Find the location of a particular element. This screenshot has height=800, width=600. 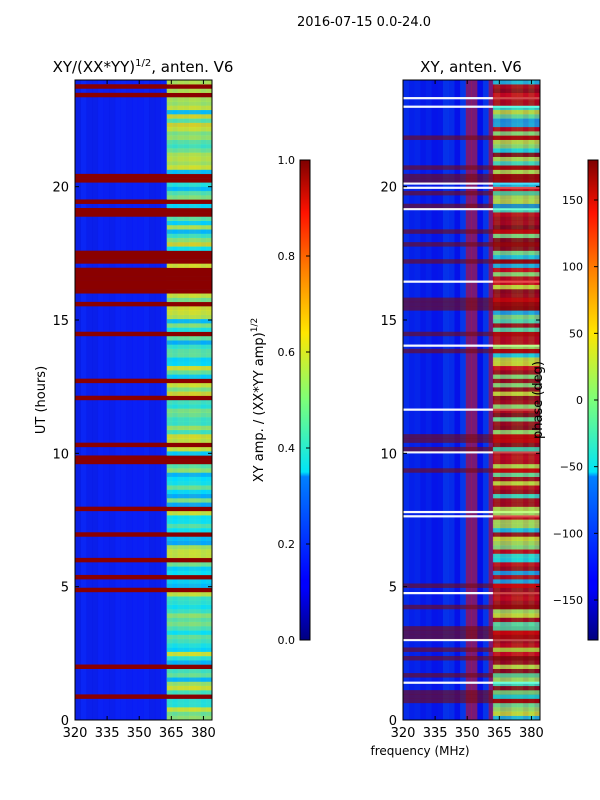

colorbar1-ticks: 0.0 0.2 0.4 0.6 0.8 1.0 is located at coordinates (294, 400).